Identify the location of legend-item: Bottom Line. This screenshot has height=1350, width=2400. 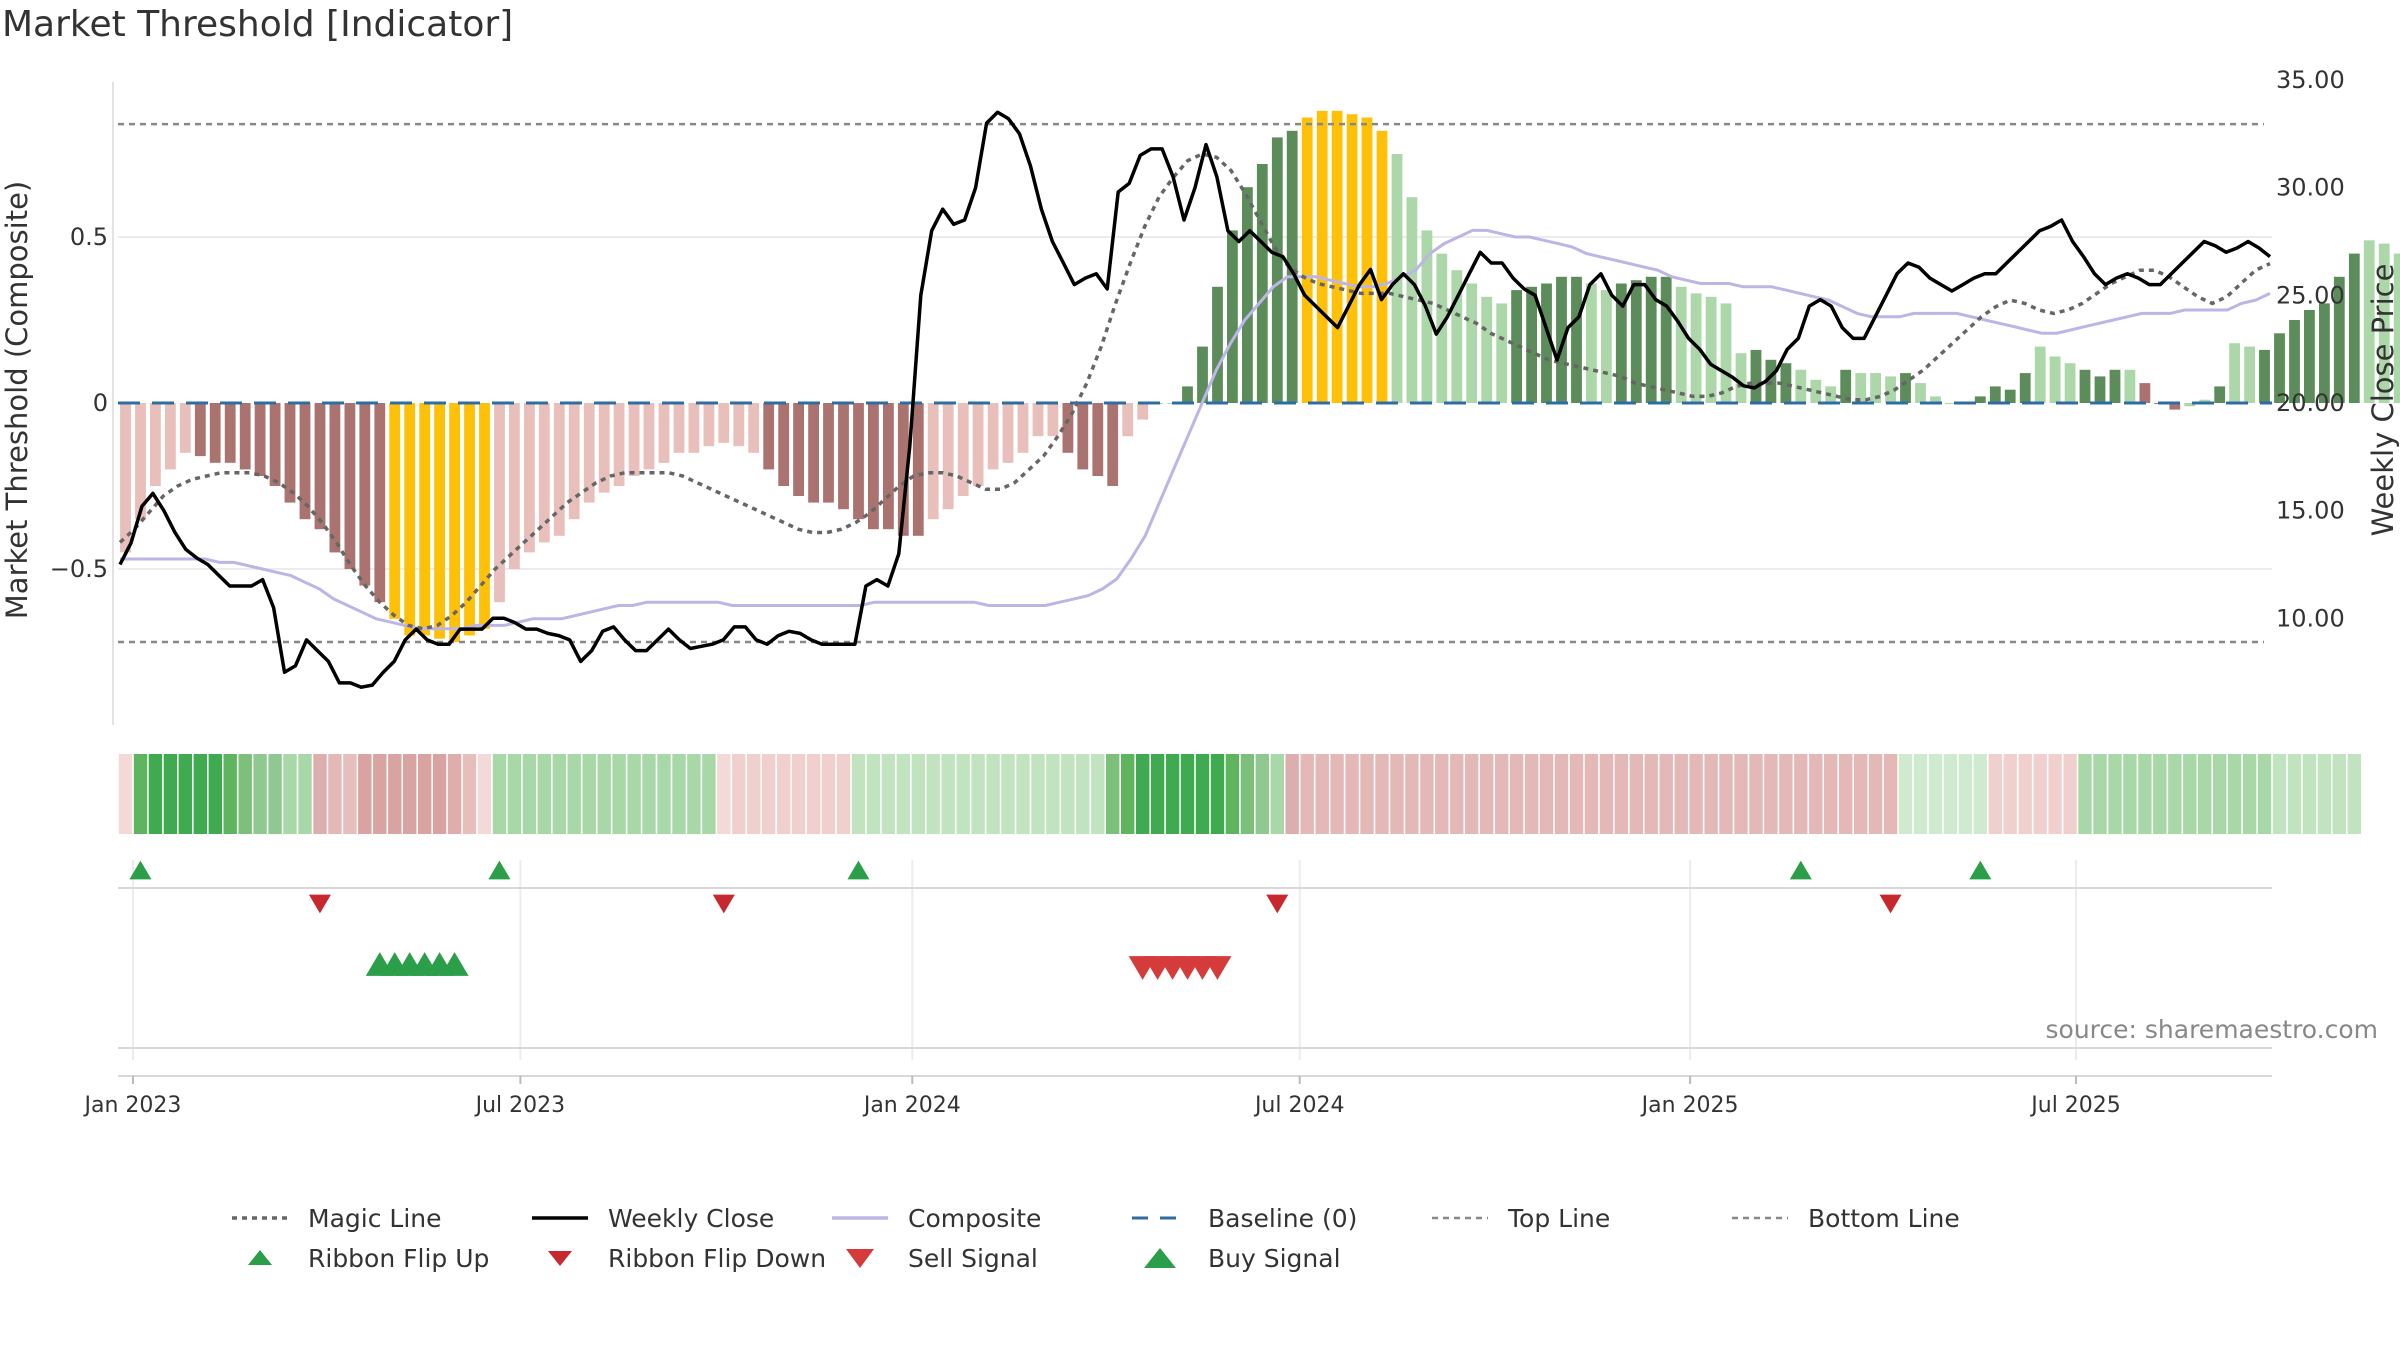
(1880, 1218).